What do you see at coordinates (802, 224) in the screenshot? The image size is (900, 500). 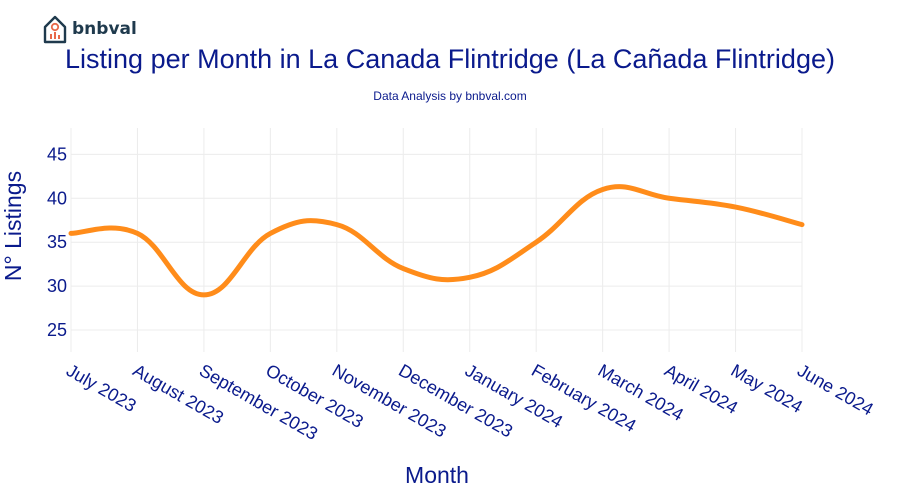 I see `data-point: June 2024: 37` at bounding box center [802, 224].